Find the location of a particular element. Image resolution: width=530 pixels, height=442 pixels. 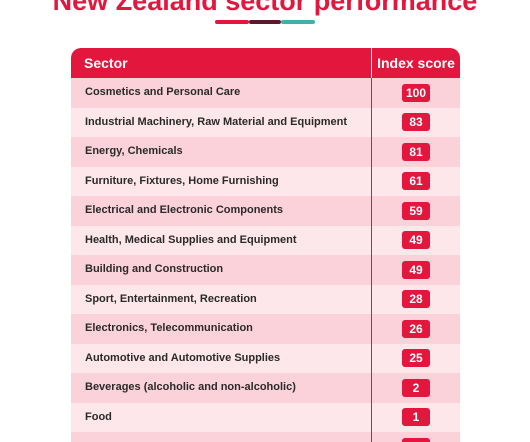

score-badge: 100 is located at coordinates (416, 92).